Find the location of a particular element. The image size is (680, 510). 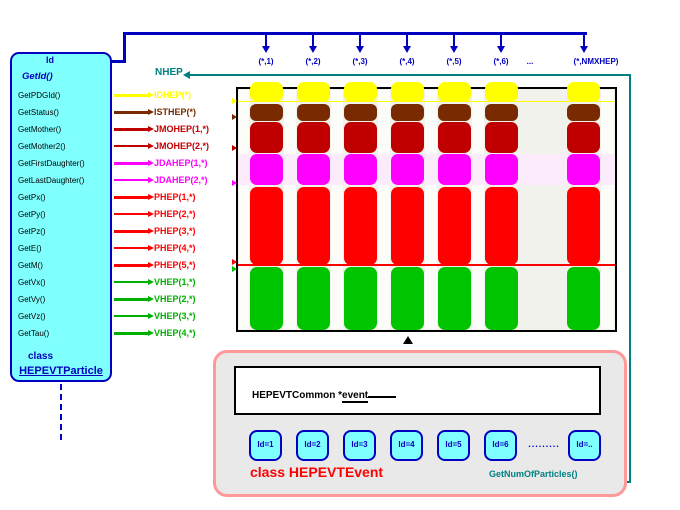

class-keyword-label: class is located at coordinates (41, 356).